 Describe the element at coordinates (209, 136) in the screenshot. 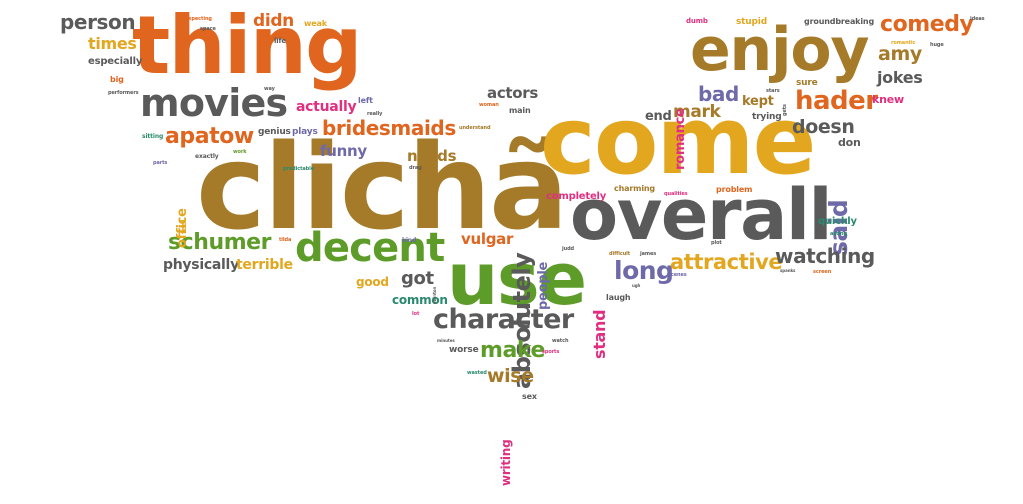

I see `word-apatow: apatow` at that location.